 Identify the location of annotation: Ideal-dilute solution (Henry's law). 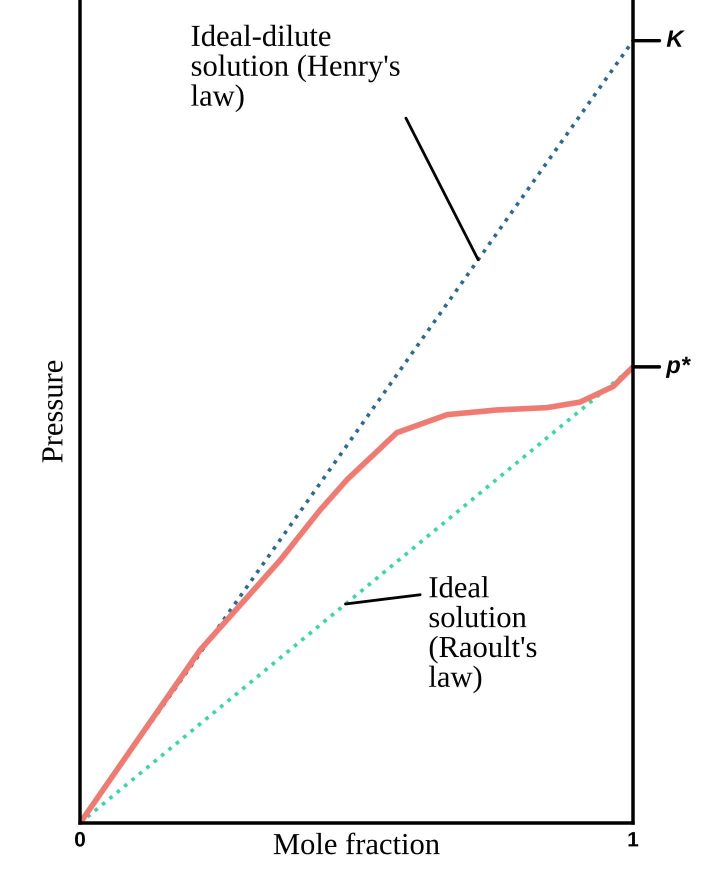
(295, 68).